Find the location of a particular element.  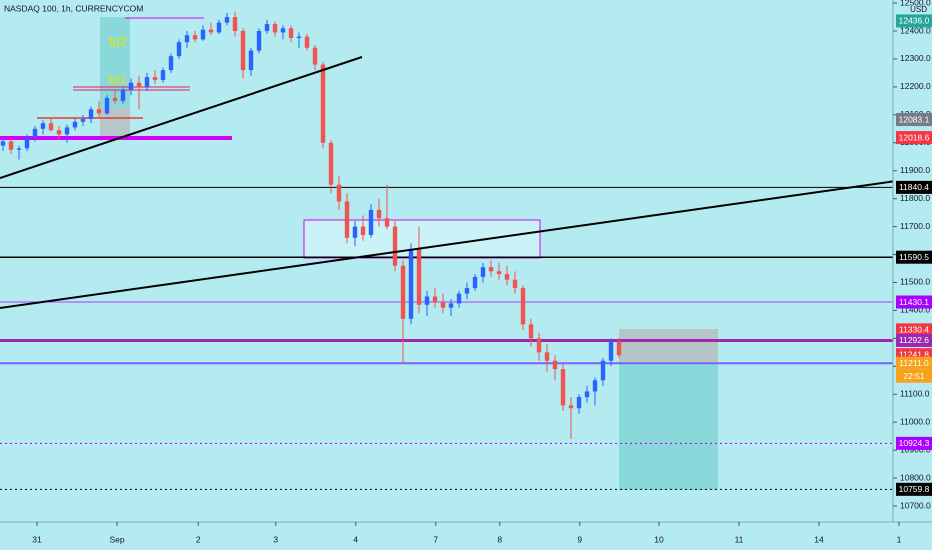

range-box is located at coordinates (422, 239).